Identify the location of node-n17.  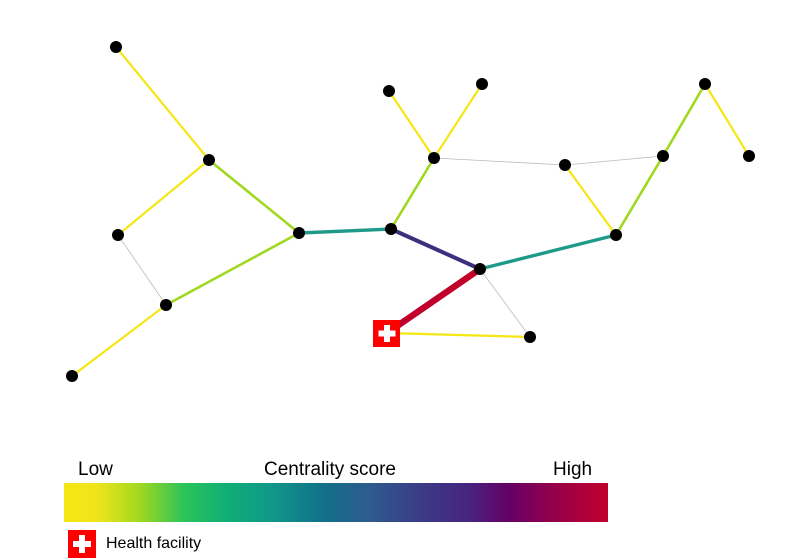
(749, 156).